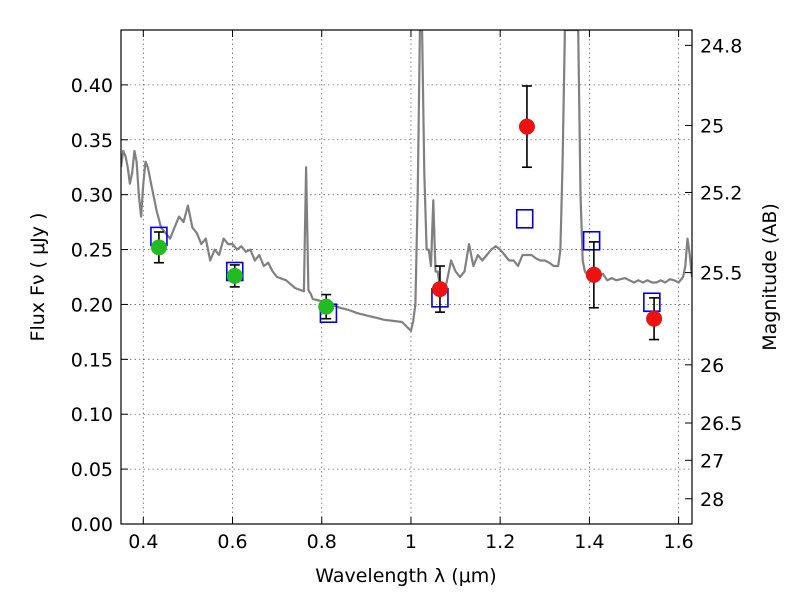 Image resolution: width=800 pixels, height=600 pixels. Describe the element at coordinates (143, 542) in the screenshot. I see `x-tick-label: 0.4` at that location.